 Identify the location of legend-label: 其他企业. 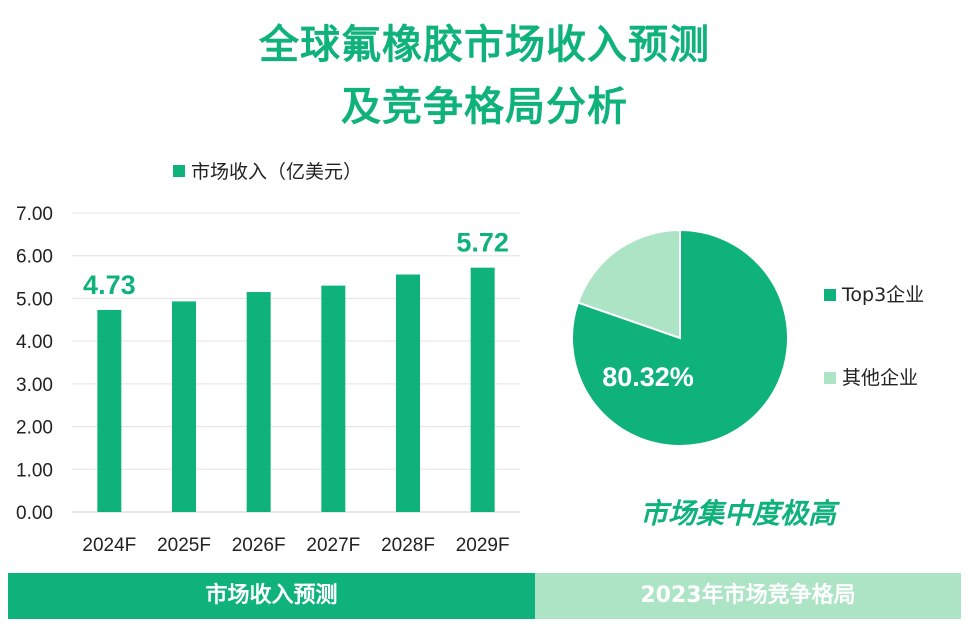
(880, 378).